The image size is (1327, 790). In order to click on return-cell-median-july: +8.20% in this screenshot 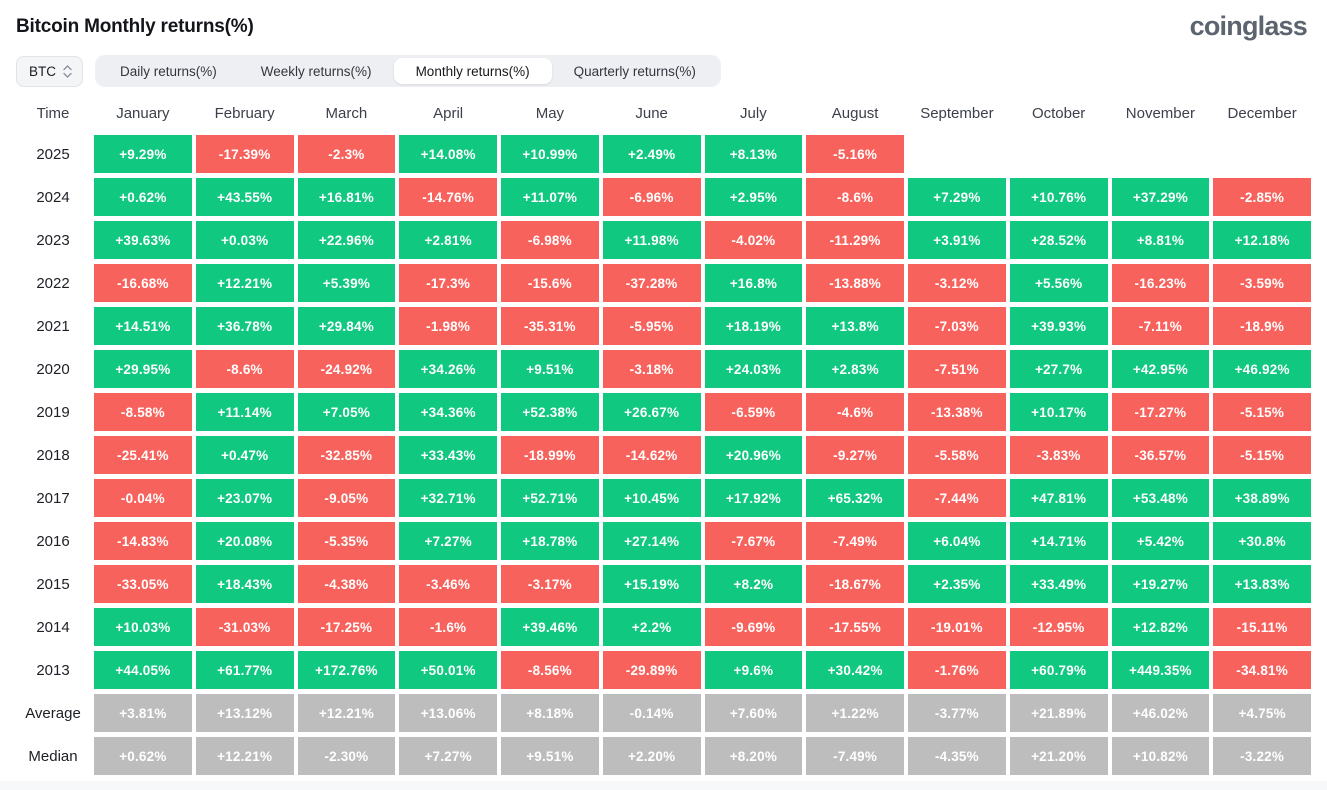, I will do `click(753, 756)`.